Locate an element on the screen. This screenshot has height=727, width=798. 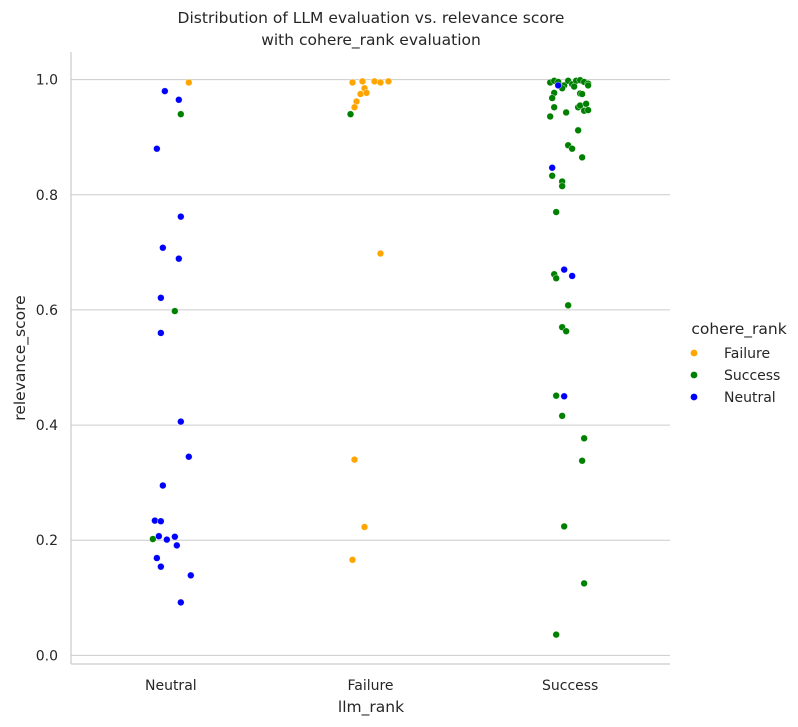
x-axis-label: llm_rank is located at coordinates (371, 707).